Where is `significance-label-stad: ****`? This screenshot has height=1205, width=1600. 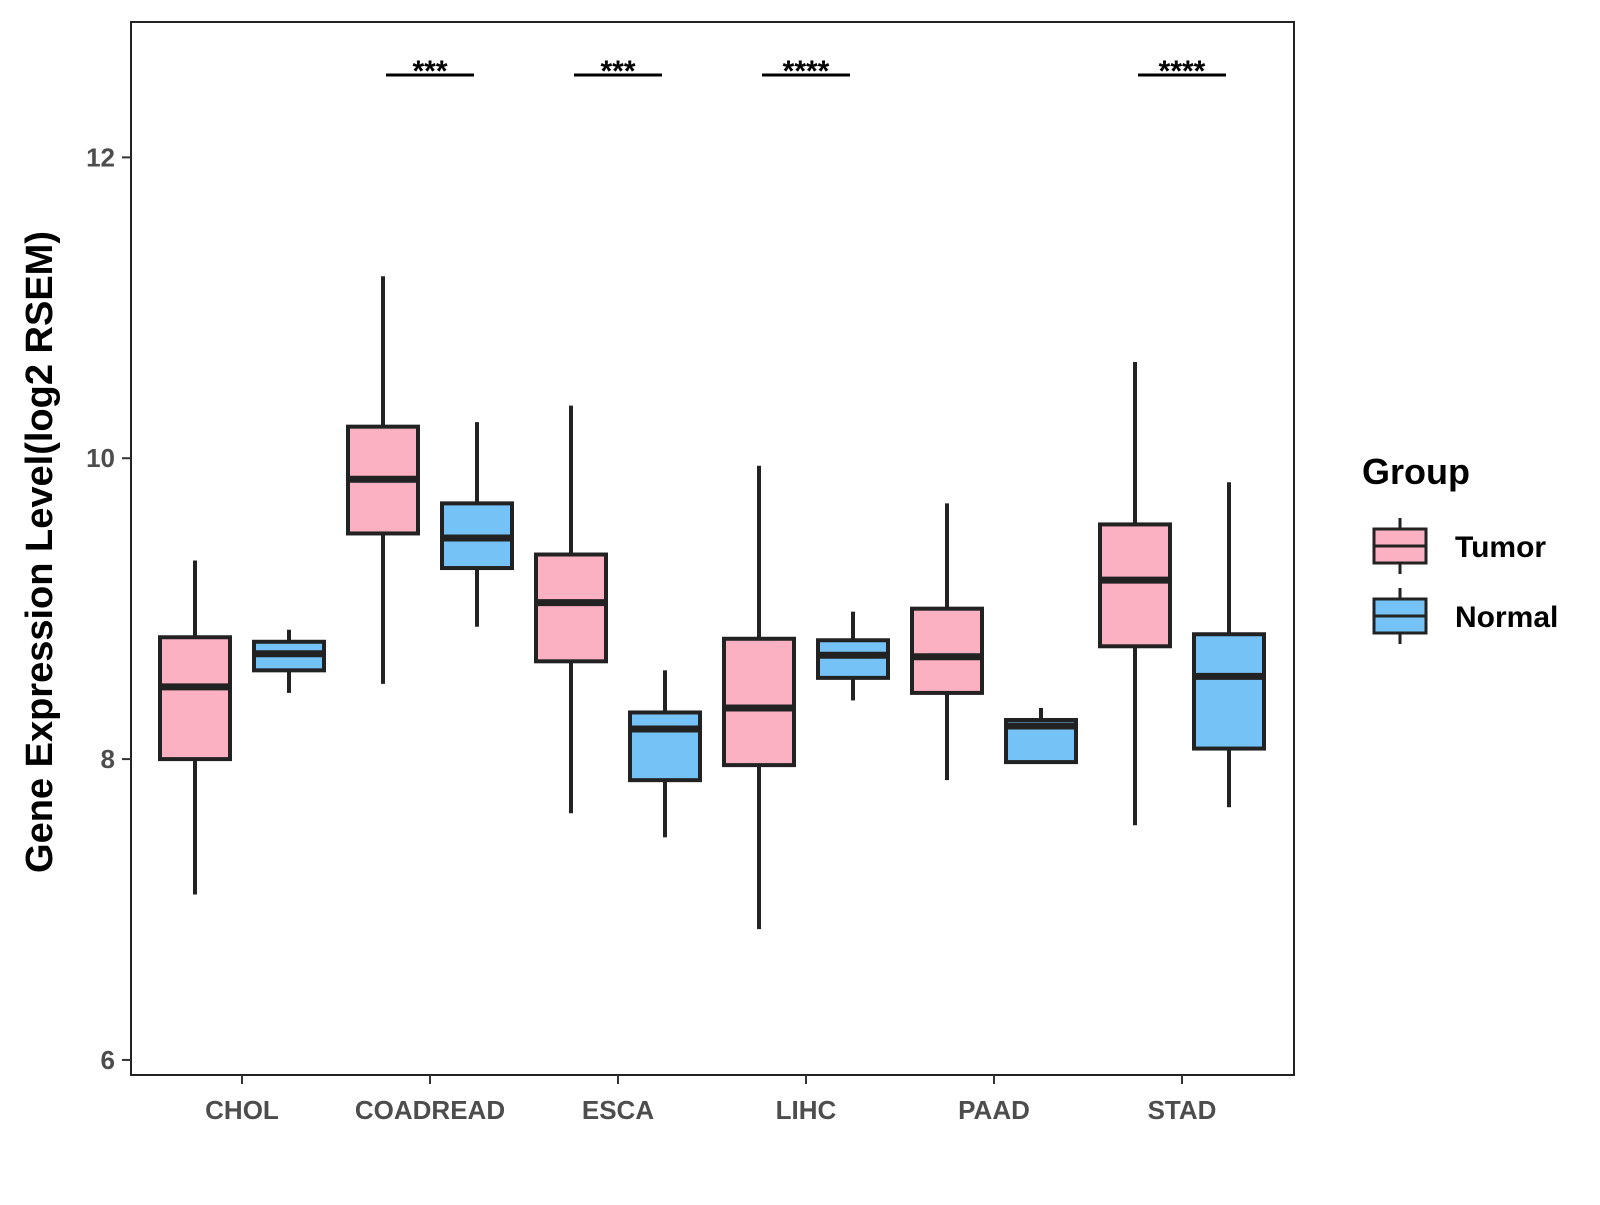 significance-label-stad: **** is located at coordinates (1182, 71).